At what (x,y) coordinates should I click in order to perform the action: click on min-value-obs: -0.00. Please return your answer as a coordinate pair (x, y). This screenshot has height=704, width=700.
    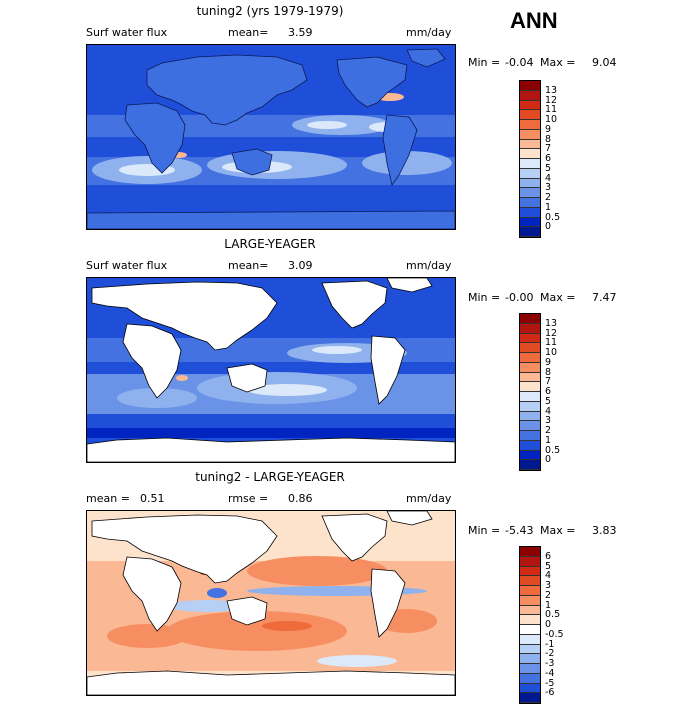
    Looking at the image, I should click on (519, 297).